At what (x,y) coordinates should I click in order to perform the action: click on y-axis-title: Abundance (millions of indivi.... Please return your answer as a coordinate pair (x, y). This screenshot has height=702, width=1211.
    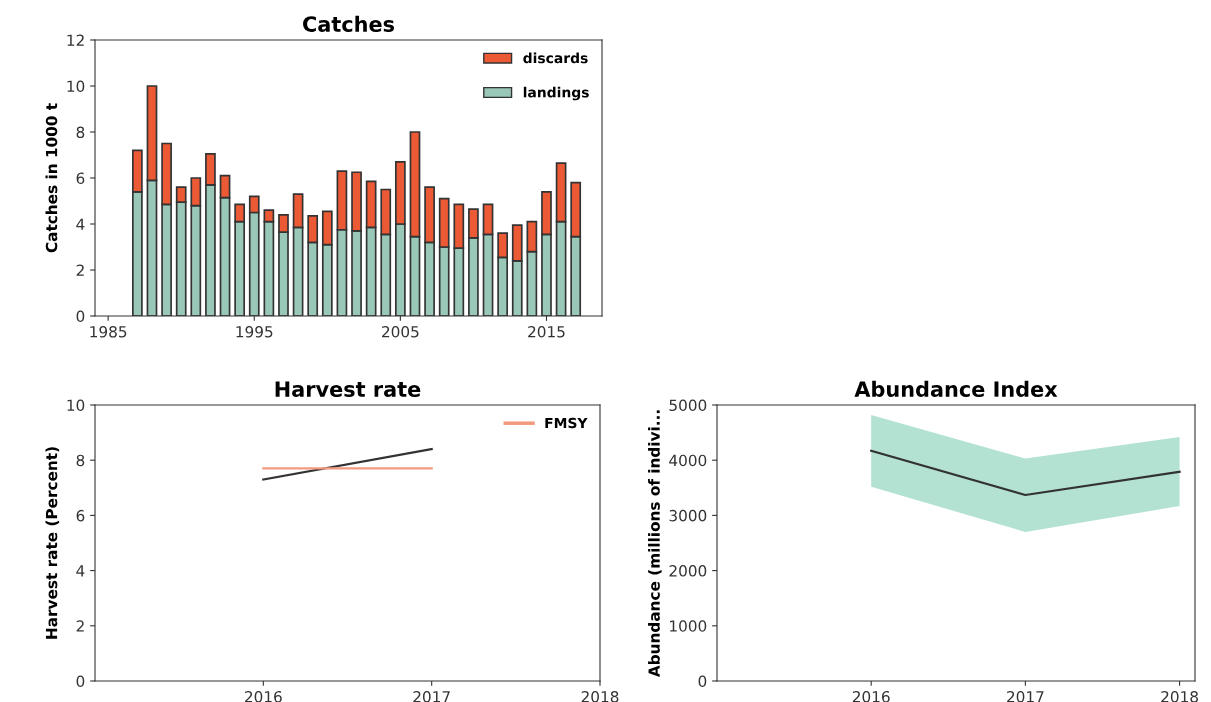
    Looking at the image, I should click on (655, 544).